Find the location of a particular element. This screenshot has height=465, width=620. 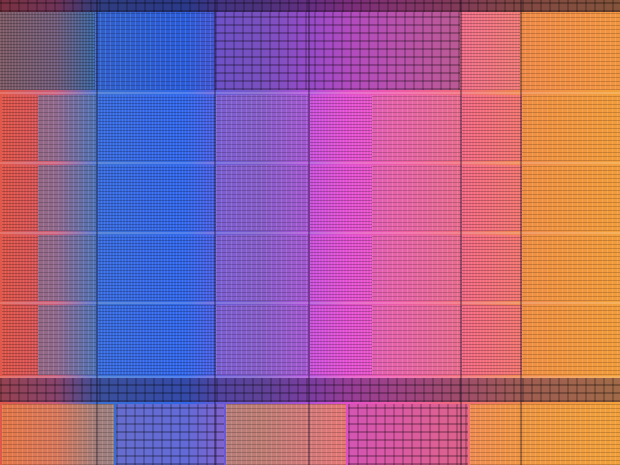

uncore-top-right is located at coordinates (570, 51).